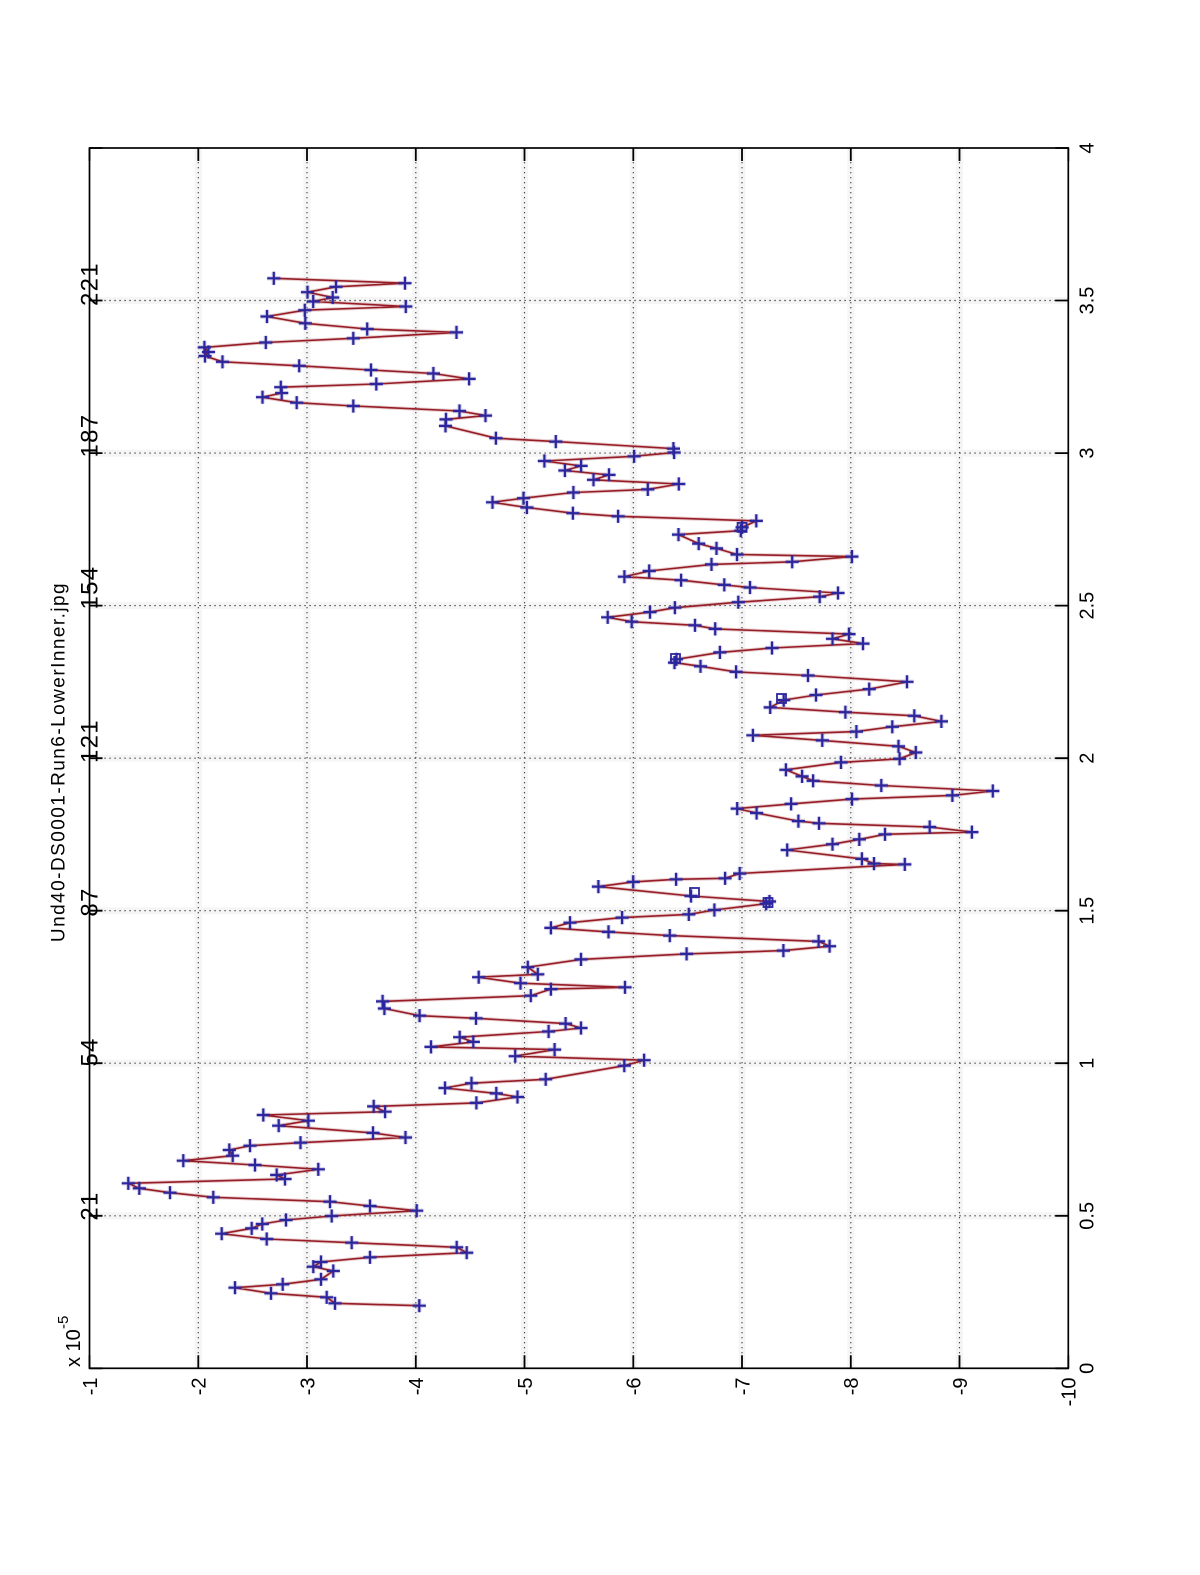 This screenshot has height=1575, width=1200. Describe the element at coordinates (1088, 606) in the screenshot. I see `svg-text: 2.5` at that location.